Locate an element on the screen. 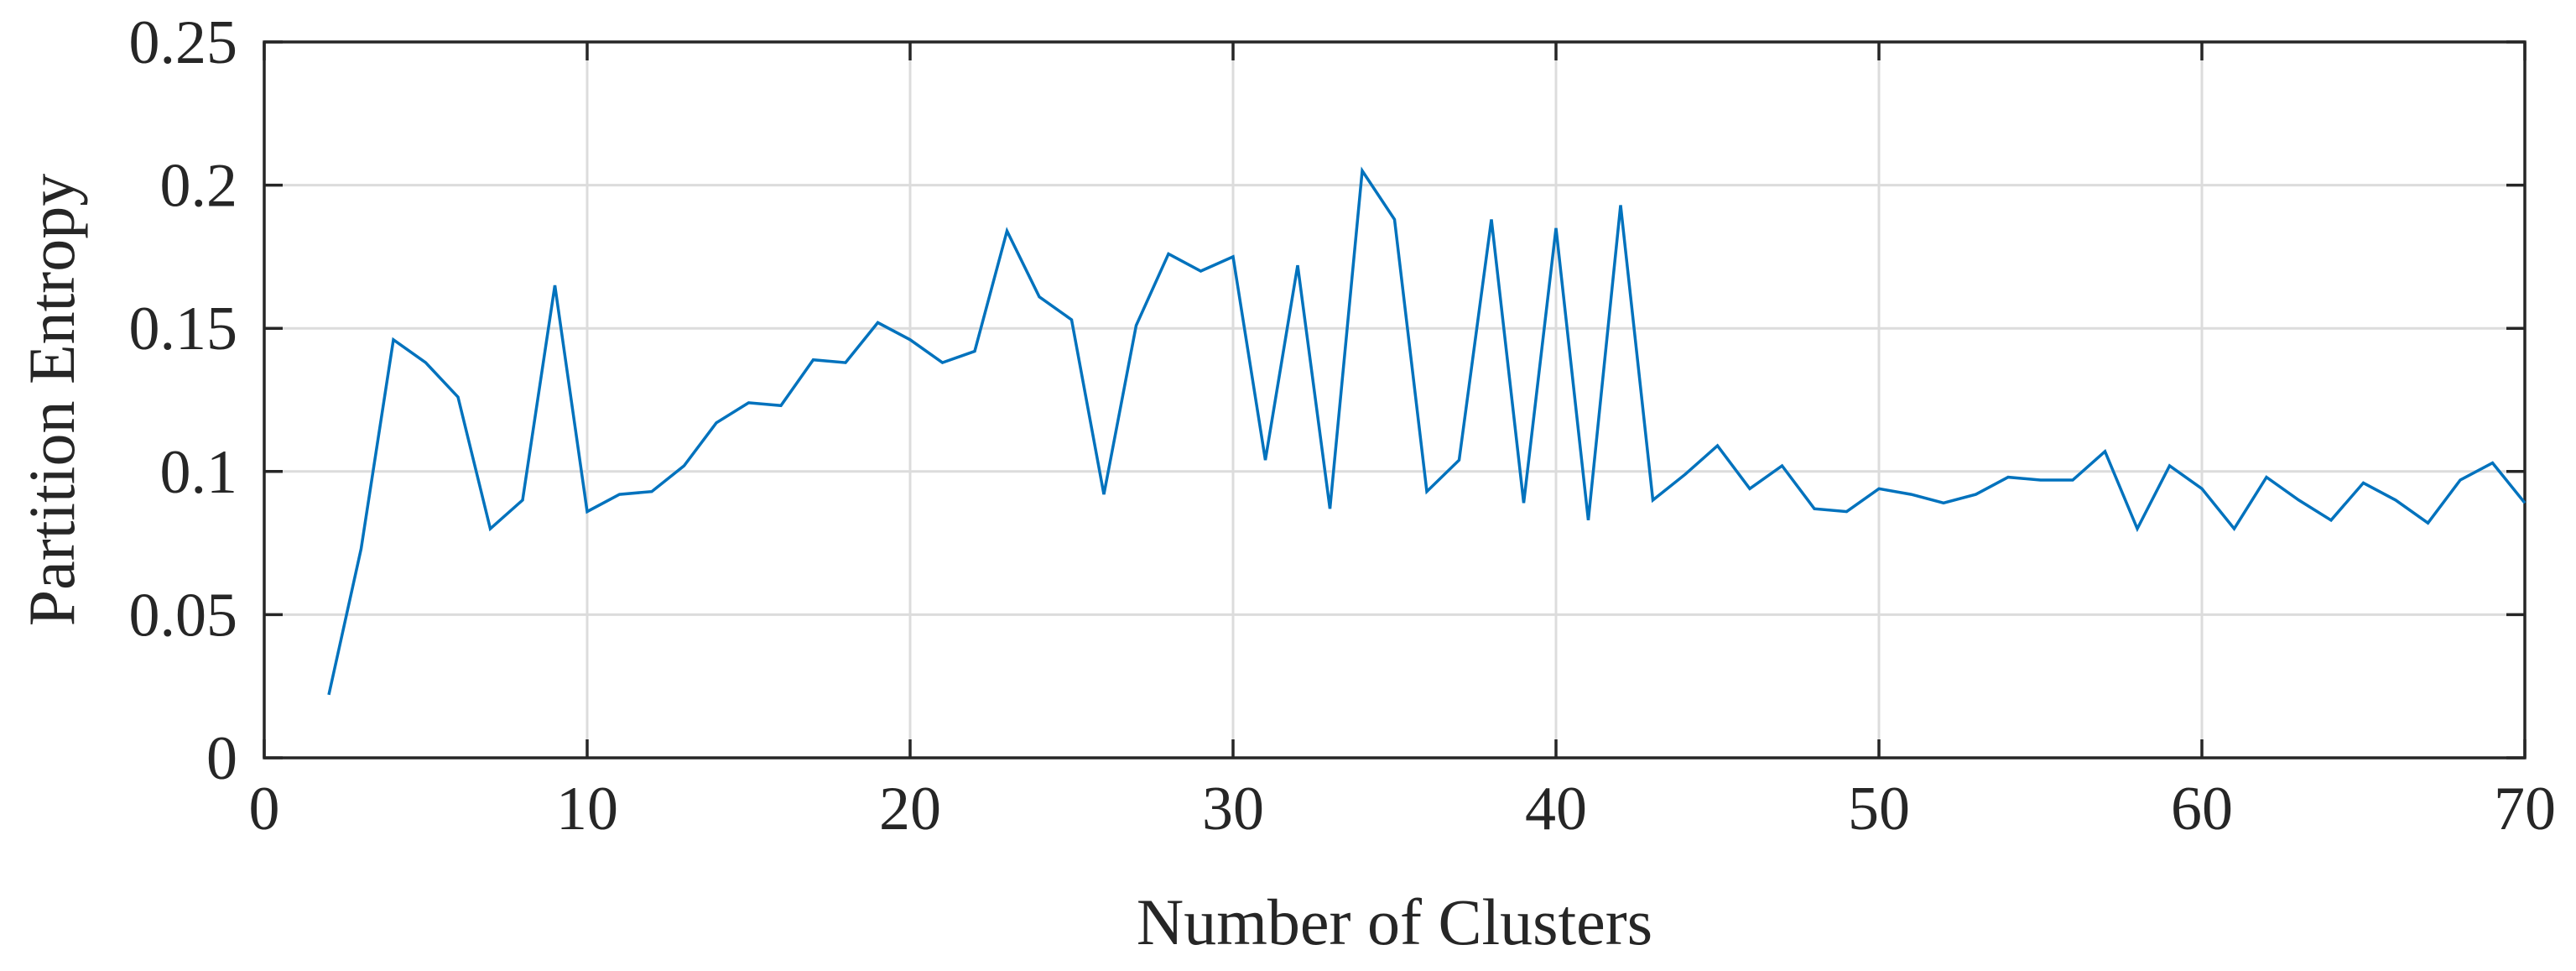 This screenshot has height=971, width=2576. x-tick-label: 40 is located at coordinates (1556, 809).